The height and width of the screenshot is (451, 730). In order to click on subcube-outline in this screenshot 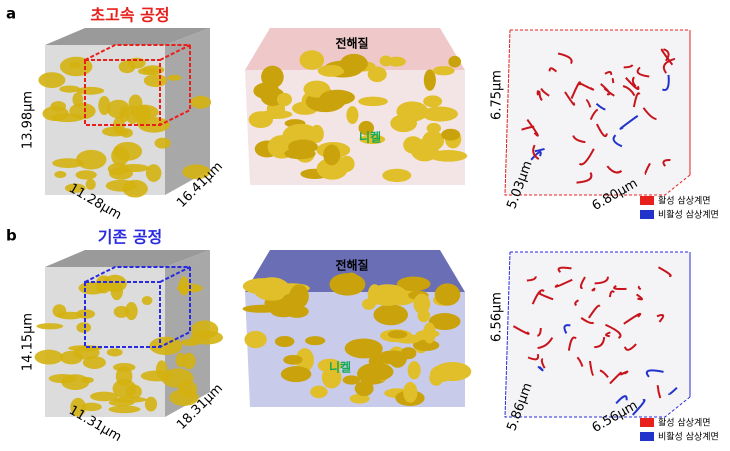, I will do `click(137, 307)`.